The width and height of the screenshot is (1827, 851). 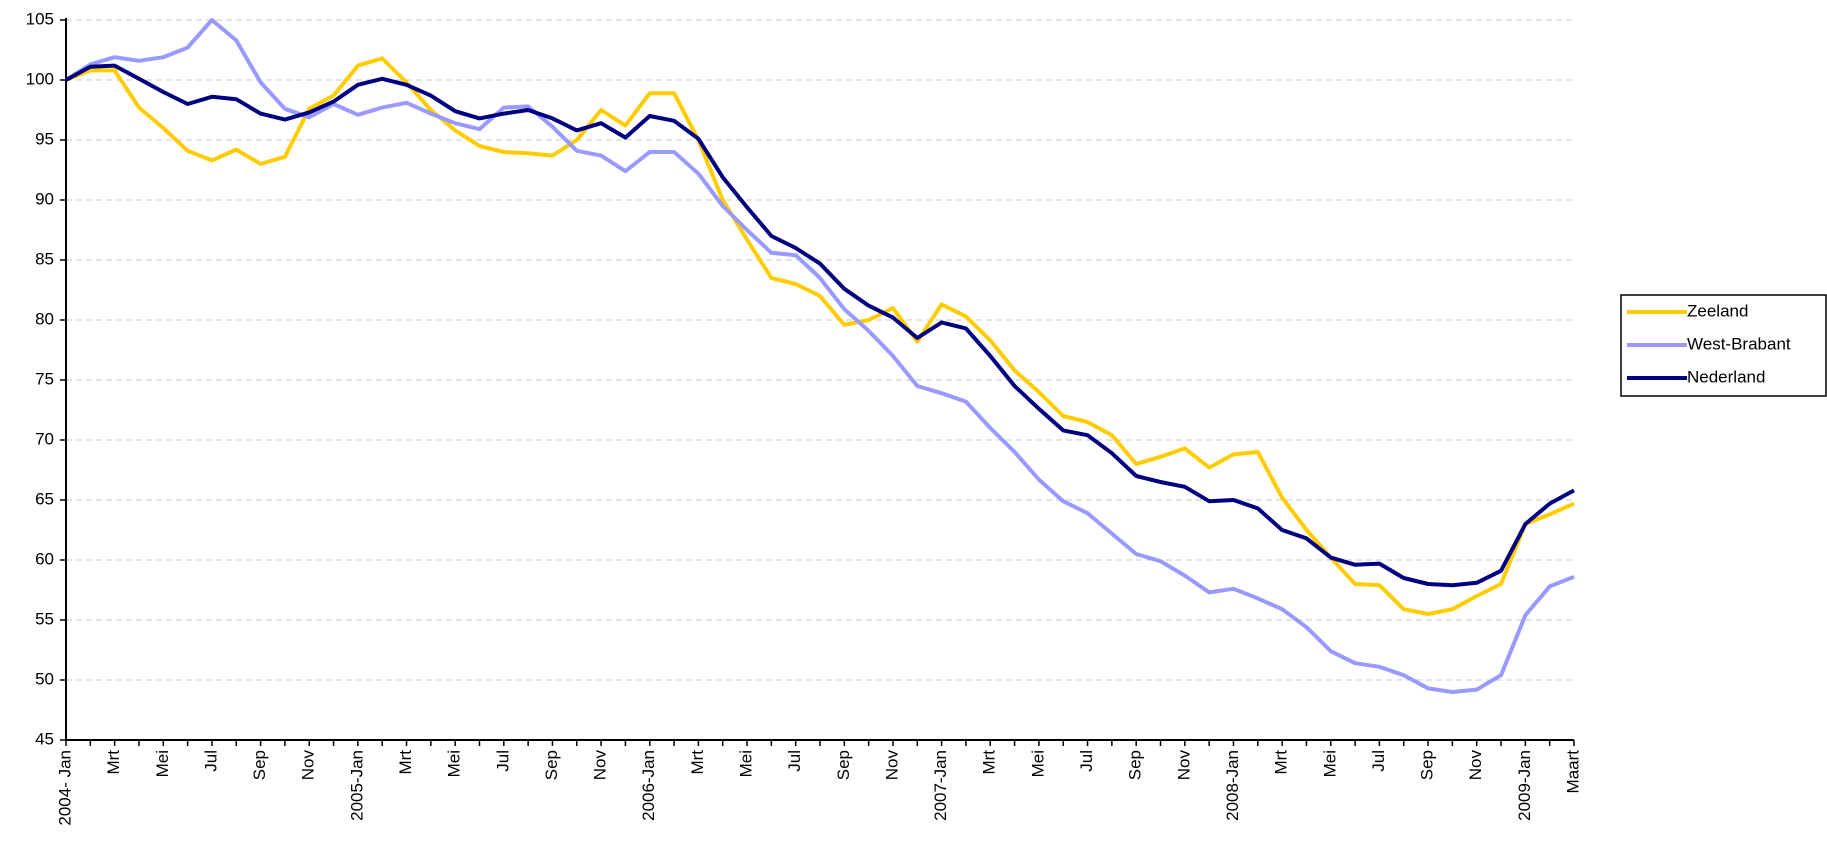 I want to click on x-tick-label: 2004- Jan, so click(x=64, y=788).